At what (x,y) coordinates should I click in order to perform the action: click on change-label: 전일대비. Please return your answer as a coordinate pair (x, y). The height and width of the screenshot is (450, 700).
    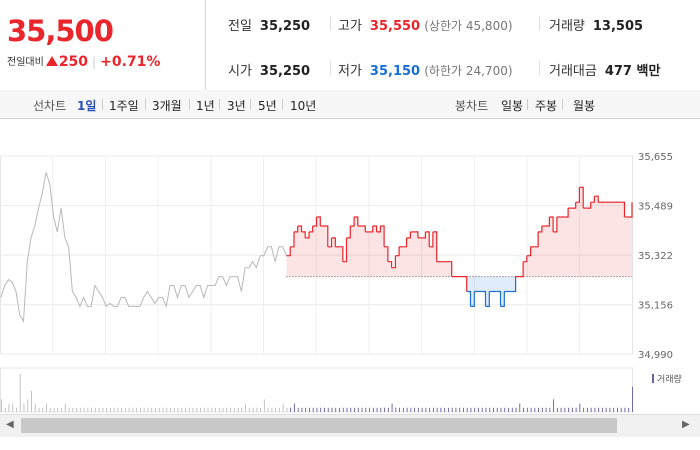
    Looking at the image, I should click on (25, 62).